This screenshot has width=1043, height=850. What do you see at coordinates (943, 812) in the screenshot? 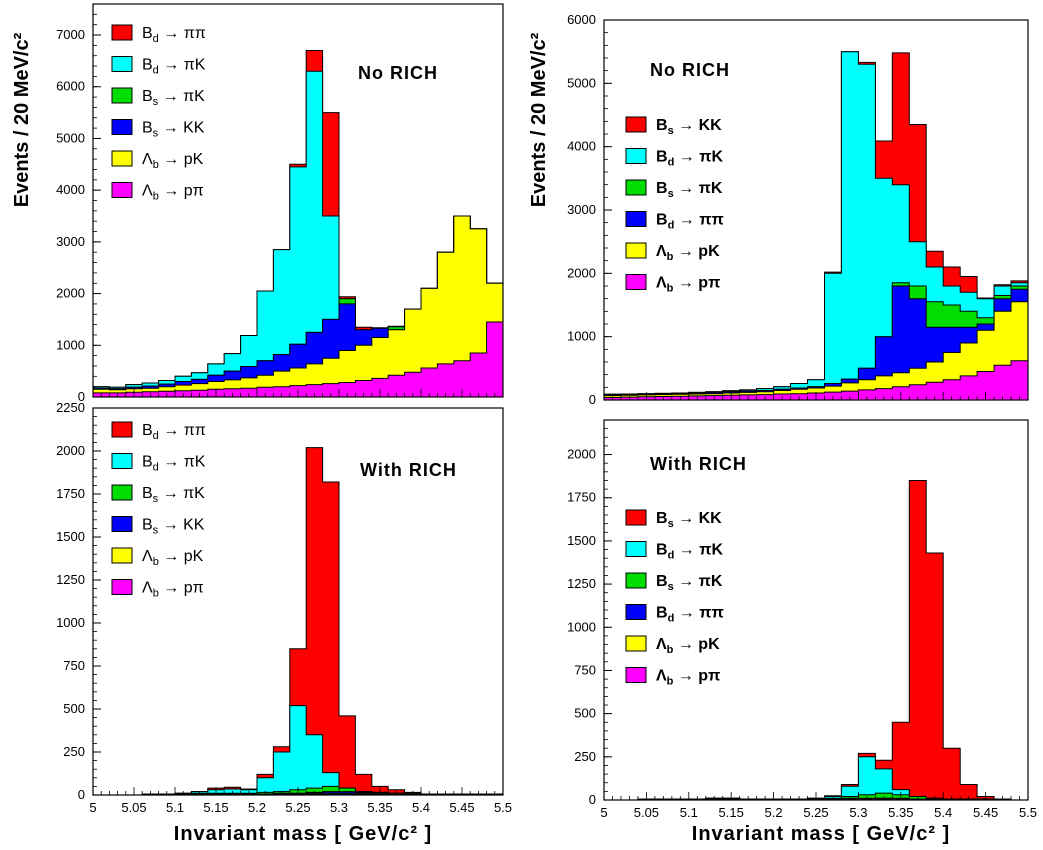
I see `x-tick-label: 5.4` at bounding box center [943, 812].